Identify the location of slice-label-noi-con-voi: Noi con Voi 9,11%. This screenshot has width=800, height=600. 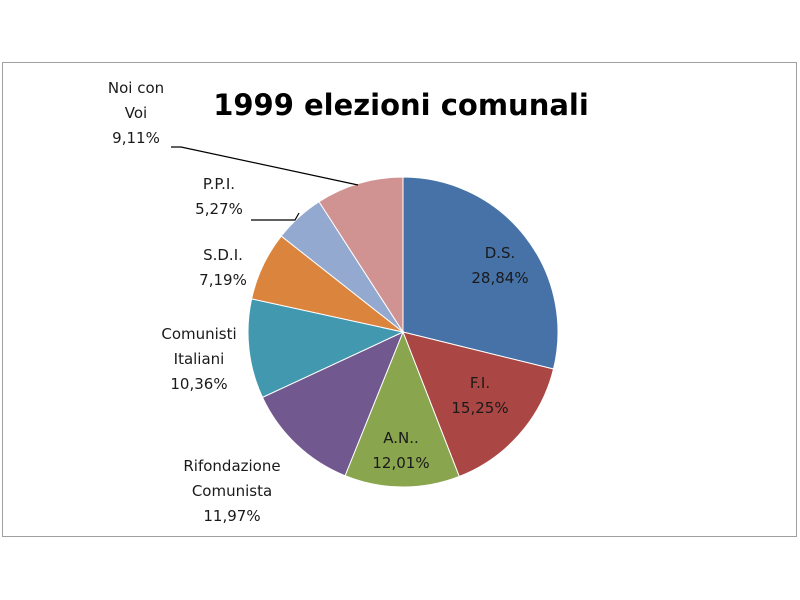
(136, 113).